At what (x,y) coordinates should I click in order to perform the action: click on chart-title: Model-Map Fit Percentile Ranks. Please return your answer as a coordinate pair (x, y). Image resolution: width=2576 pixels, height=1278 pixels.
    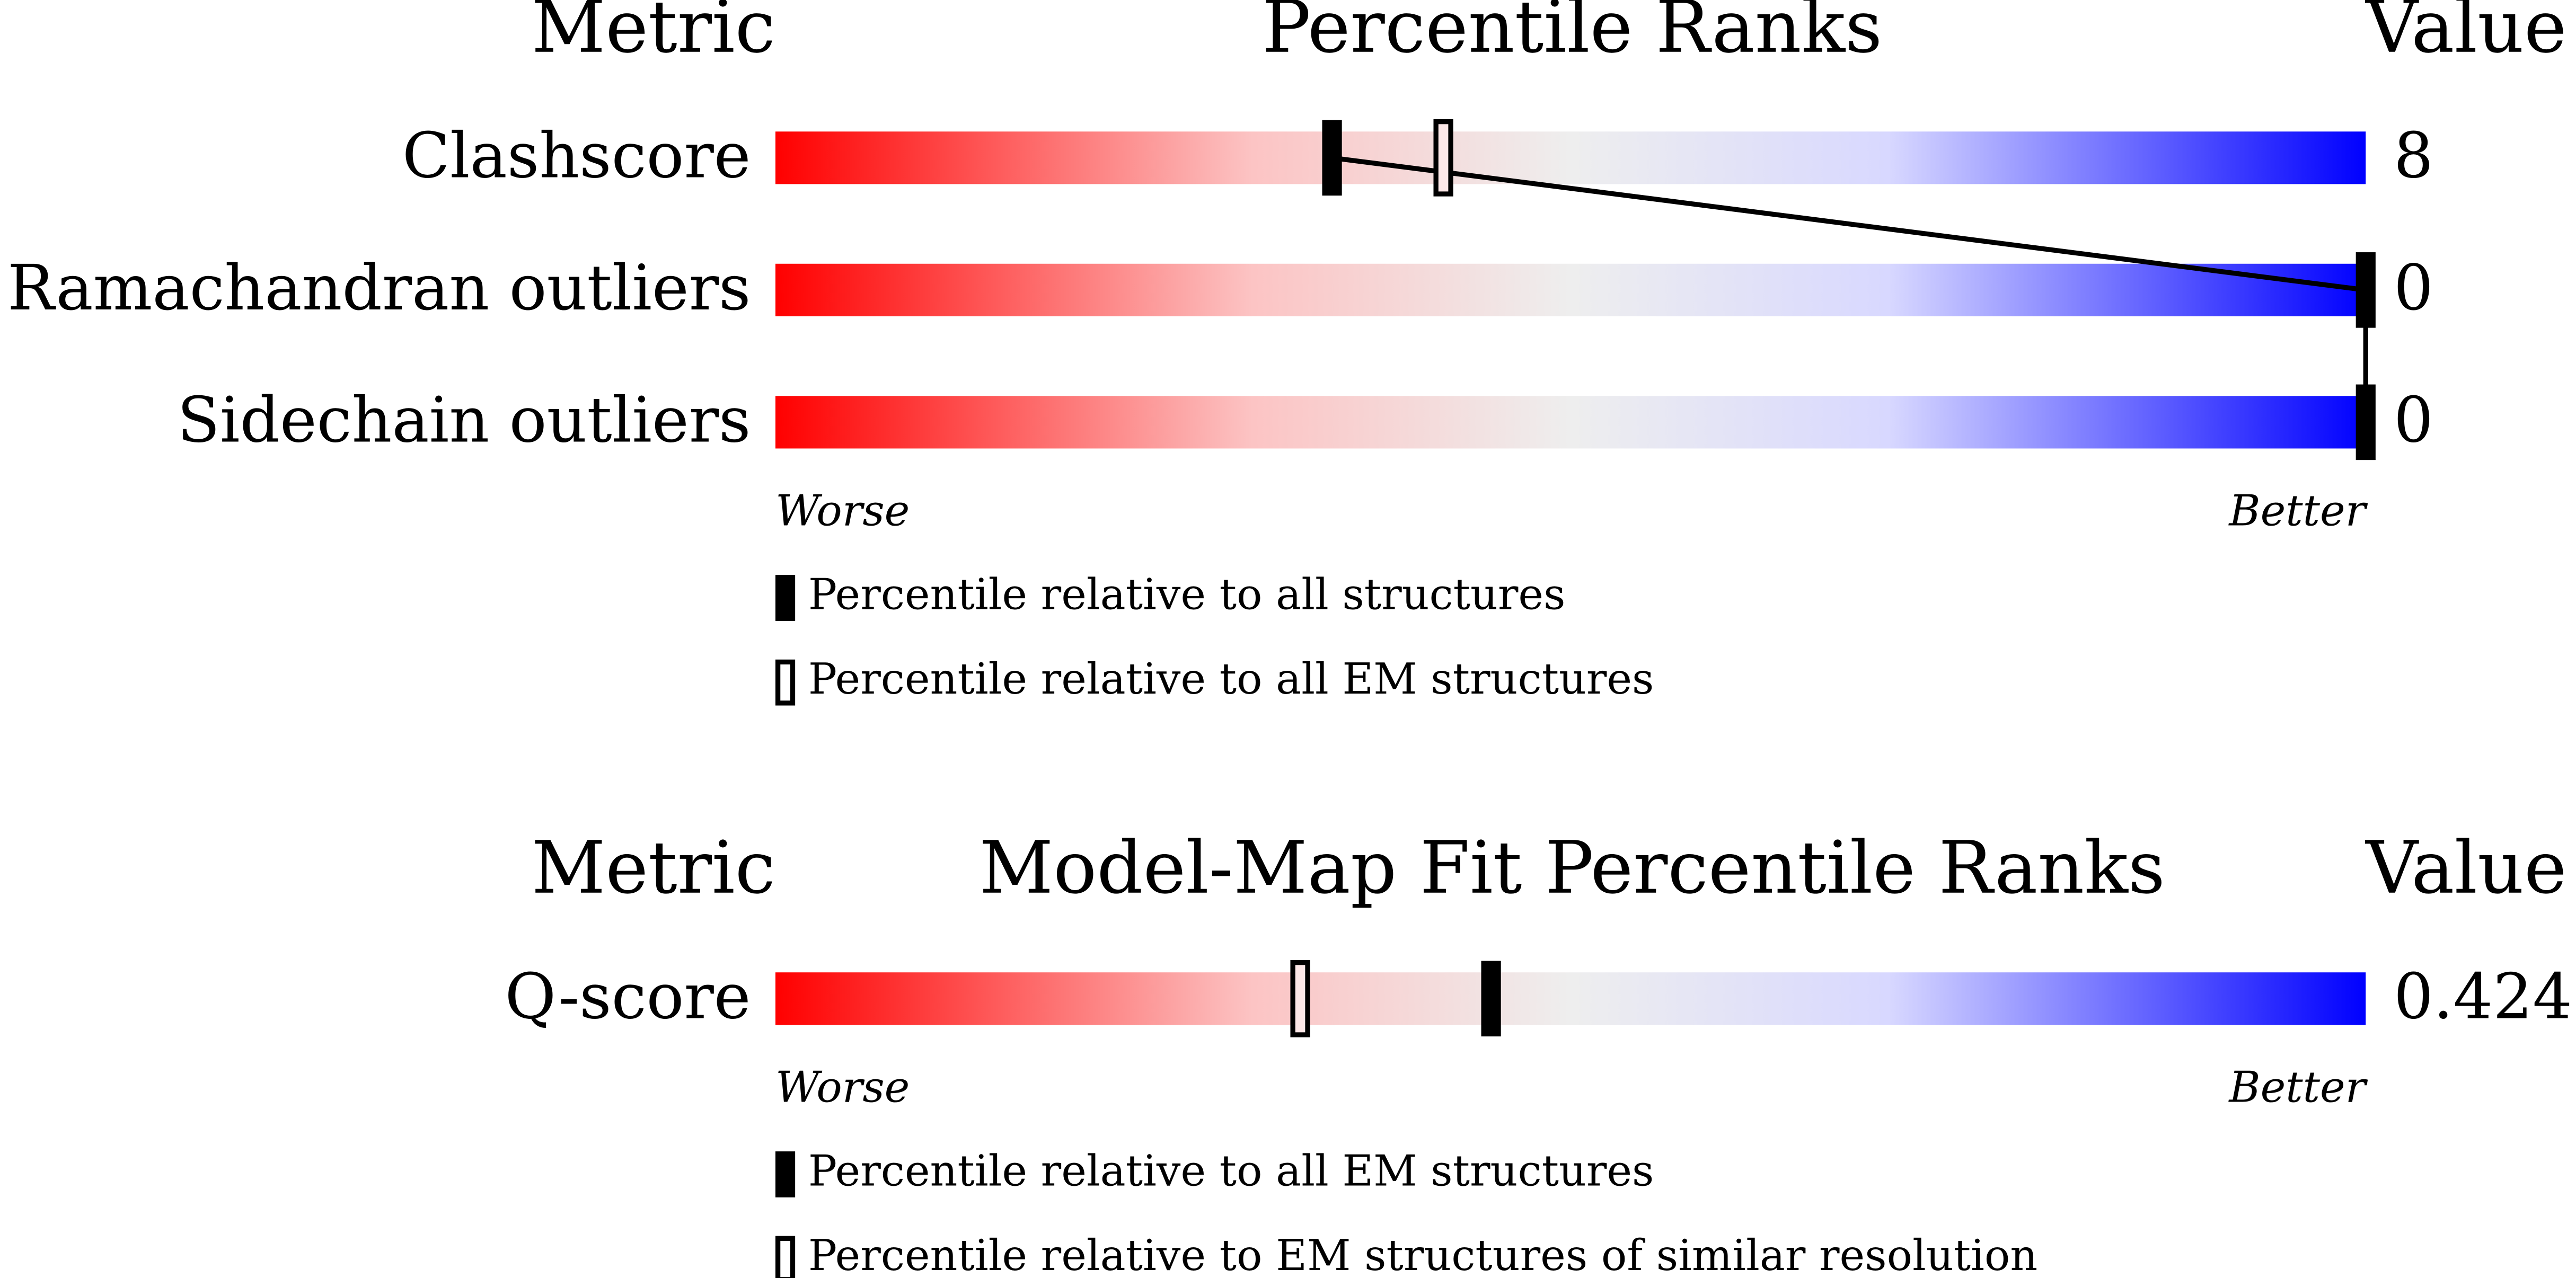
    Looking at the image, I should click on (1572, 868).